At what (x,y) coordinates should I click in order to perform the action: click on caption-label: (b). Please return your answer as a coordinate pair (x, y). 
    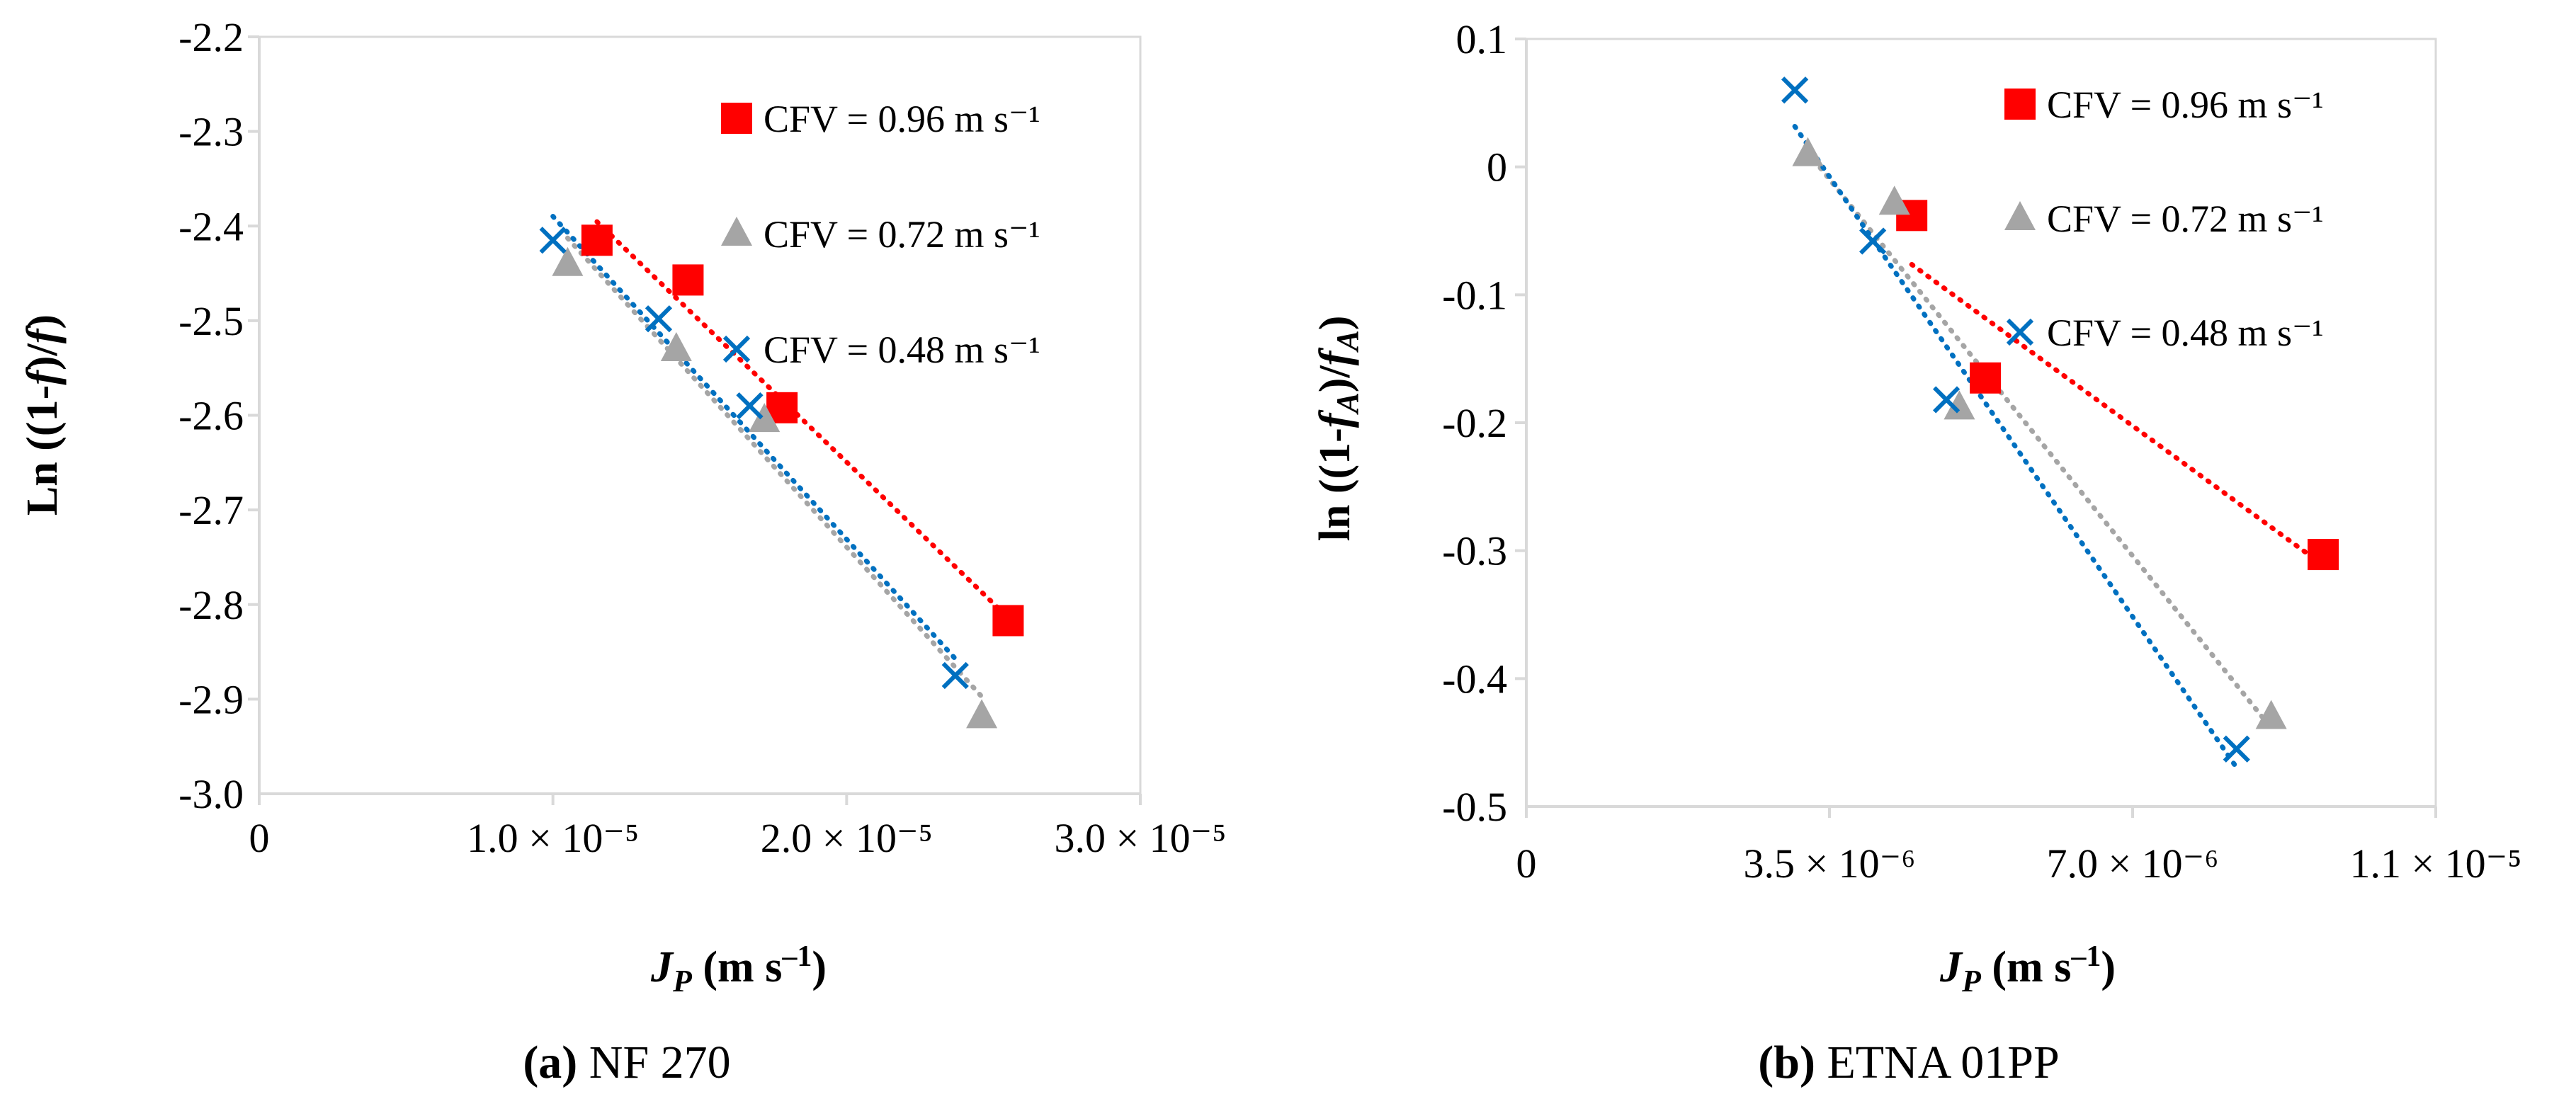
    Looking at the image, I should click on (1786, 1062).